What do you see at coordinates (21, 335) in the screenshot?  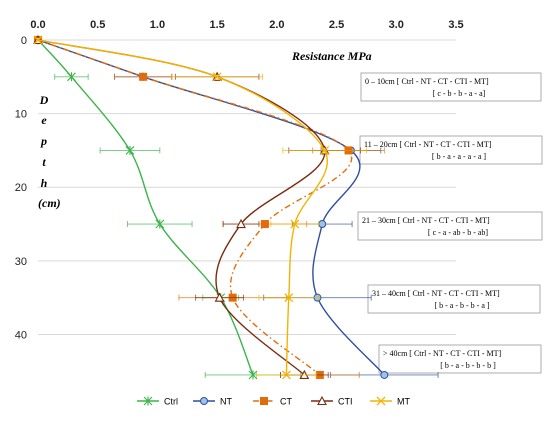 I see `y-tick-label: 40` at bounding box center [21, 335].